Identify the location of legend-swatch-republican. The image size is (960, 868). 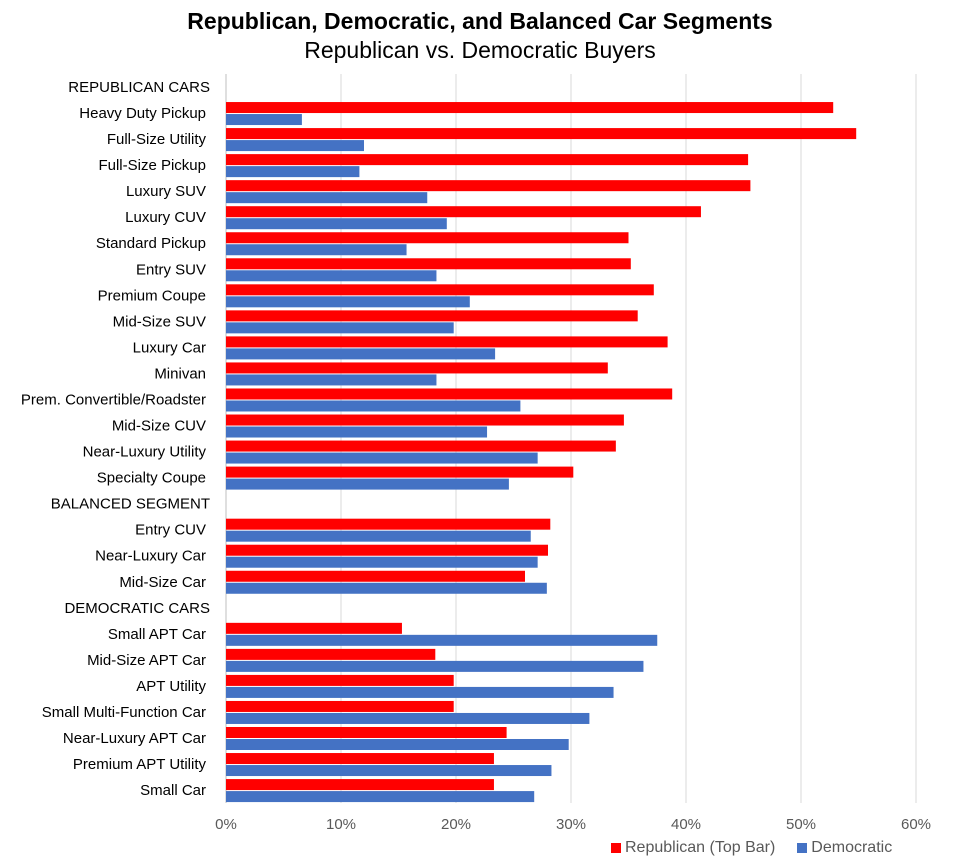
(616, 848).